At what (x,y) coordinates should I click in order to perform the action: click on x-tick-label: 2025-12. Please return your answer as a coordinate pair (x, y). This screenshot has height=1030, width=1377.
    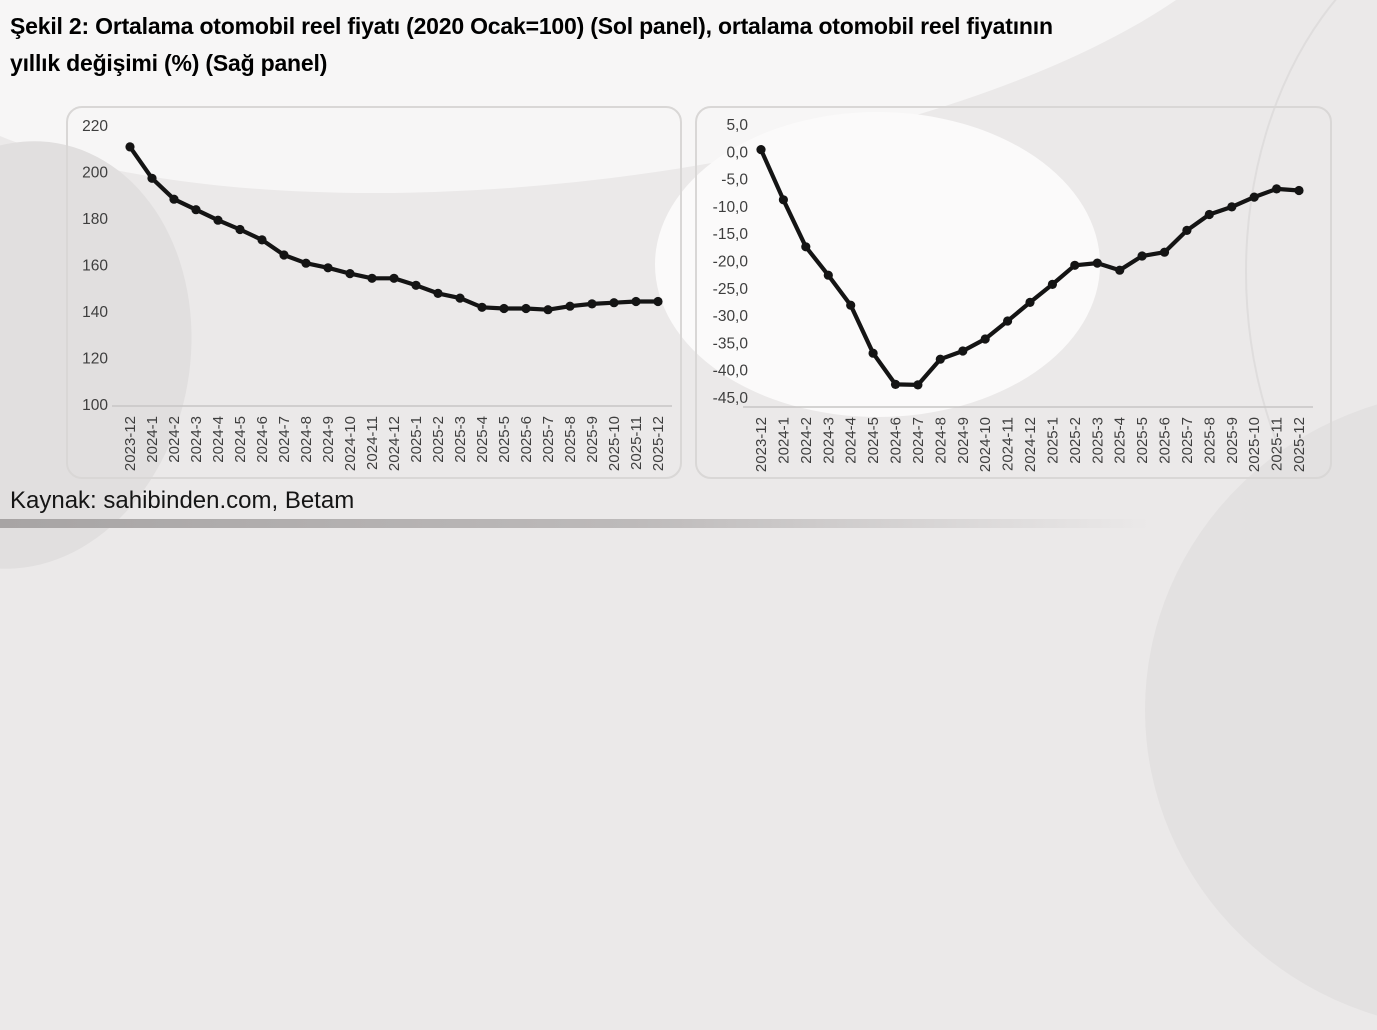
    Looking at the image, I should click on (1299, 444).